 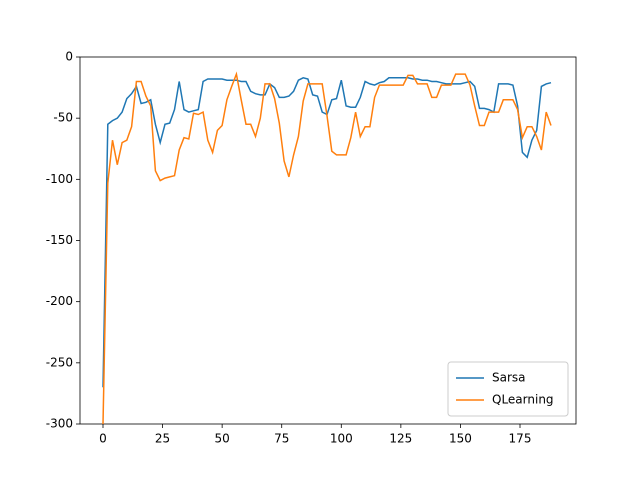 I want to click on x-tick-label: 125, so click(x=400, y=439).